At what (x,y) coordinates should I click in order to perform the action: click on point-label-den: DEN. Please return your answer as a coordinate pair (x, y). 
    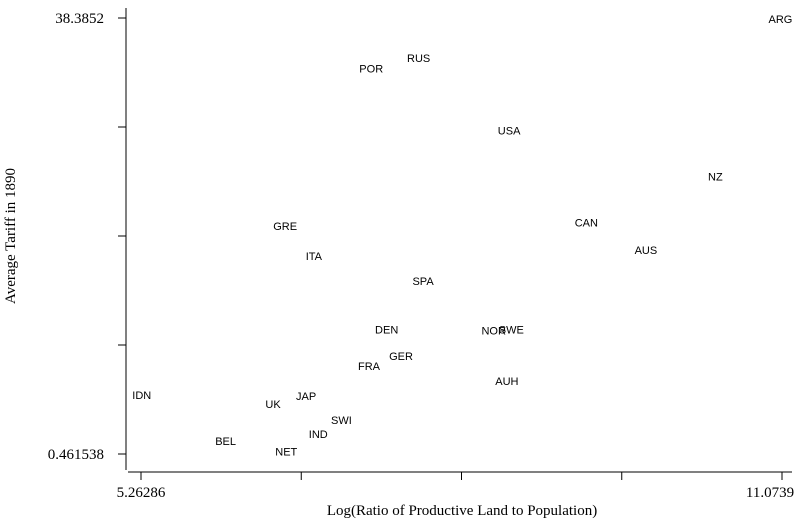
    Looking at the image, I should click on (386, 330).